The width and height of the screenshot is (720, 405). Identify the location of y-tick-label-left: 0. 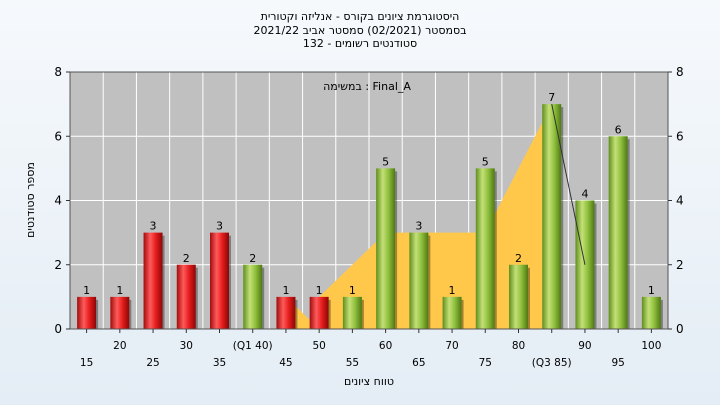
(58, 329).